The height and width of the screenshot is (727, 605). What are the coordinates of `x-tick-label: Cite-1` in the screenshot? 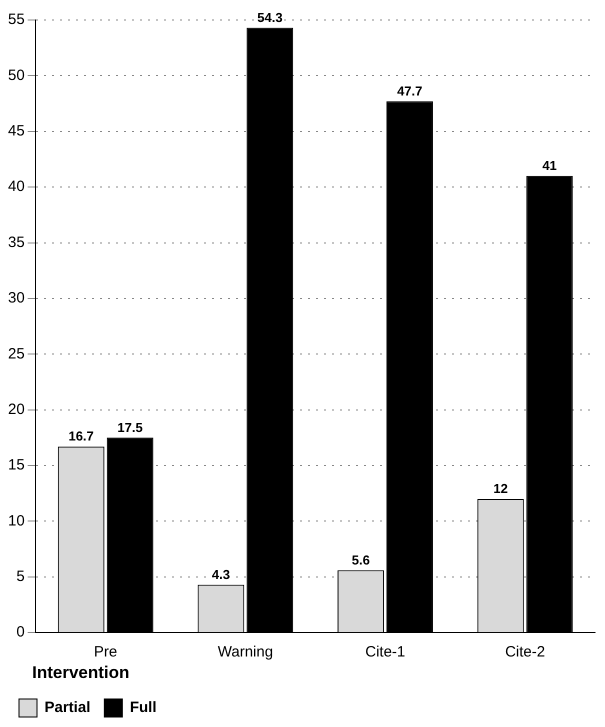 It's located at (385, 652).